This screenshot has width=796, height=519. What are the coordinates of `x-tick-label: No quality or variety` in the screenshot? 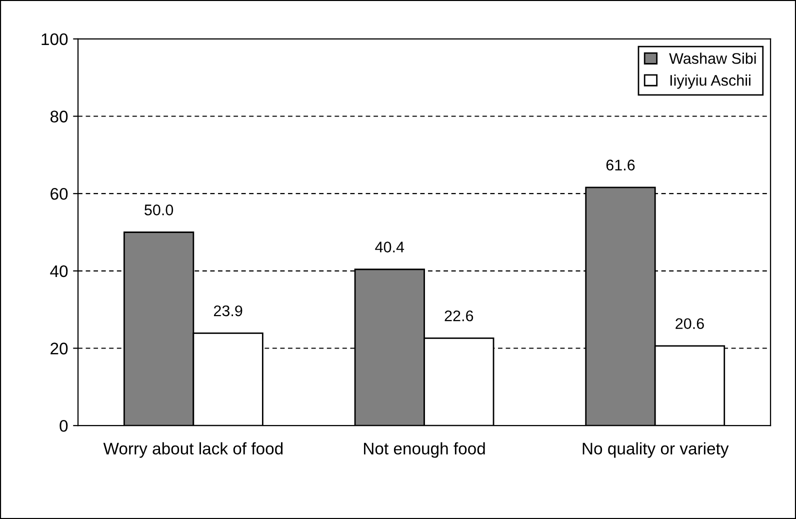 It's located at (655, 450).